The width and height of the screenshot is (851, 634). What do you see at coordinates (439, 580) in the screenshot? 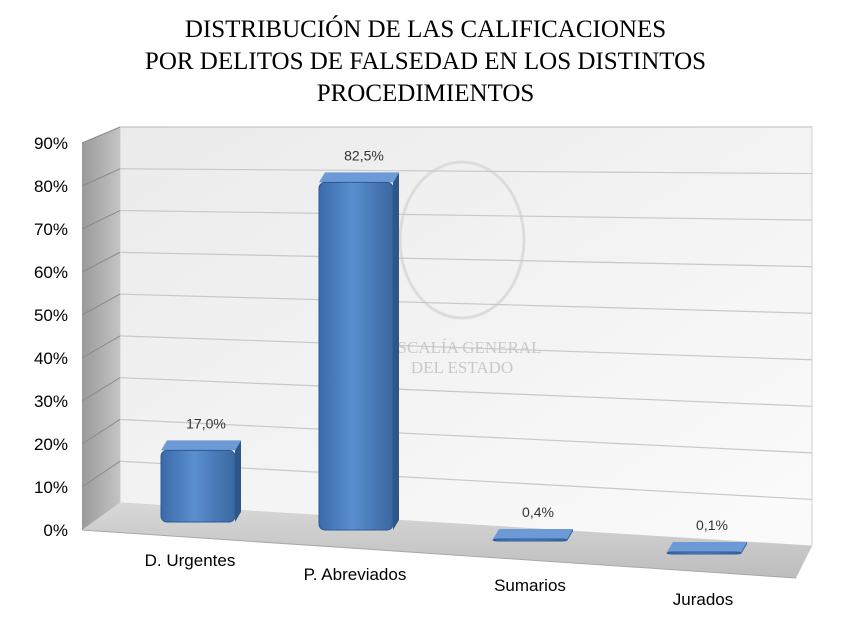
I see `x-axis-categories: D. Urgentes P. Abreviados Sumarios Jurados` at bounding box center [439, 580].